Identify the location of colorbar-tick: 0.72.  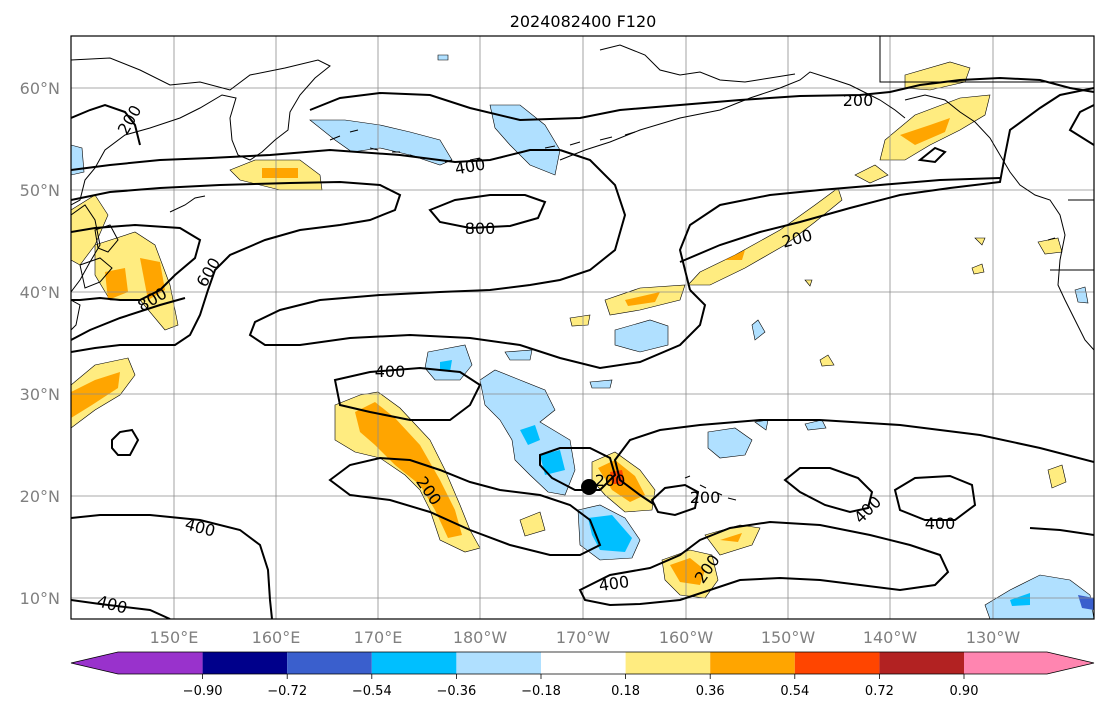
(879, 691).